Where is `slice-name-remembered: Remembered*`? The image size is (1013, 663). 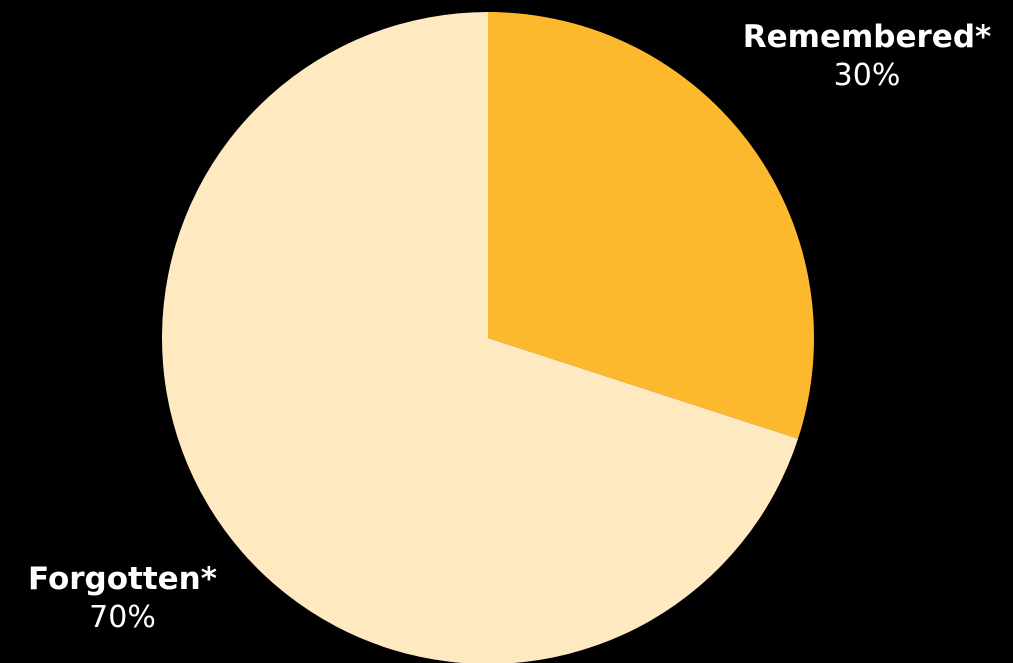
slice-name-remembered: Remembered* is located at coordinates (867, 37).